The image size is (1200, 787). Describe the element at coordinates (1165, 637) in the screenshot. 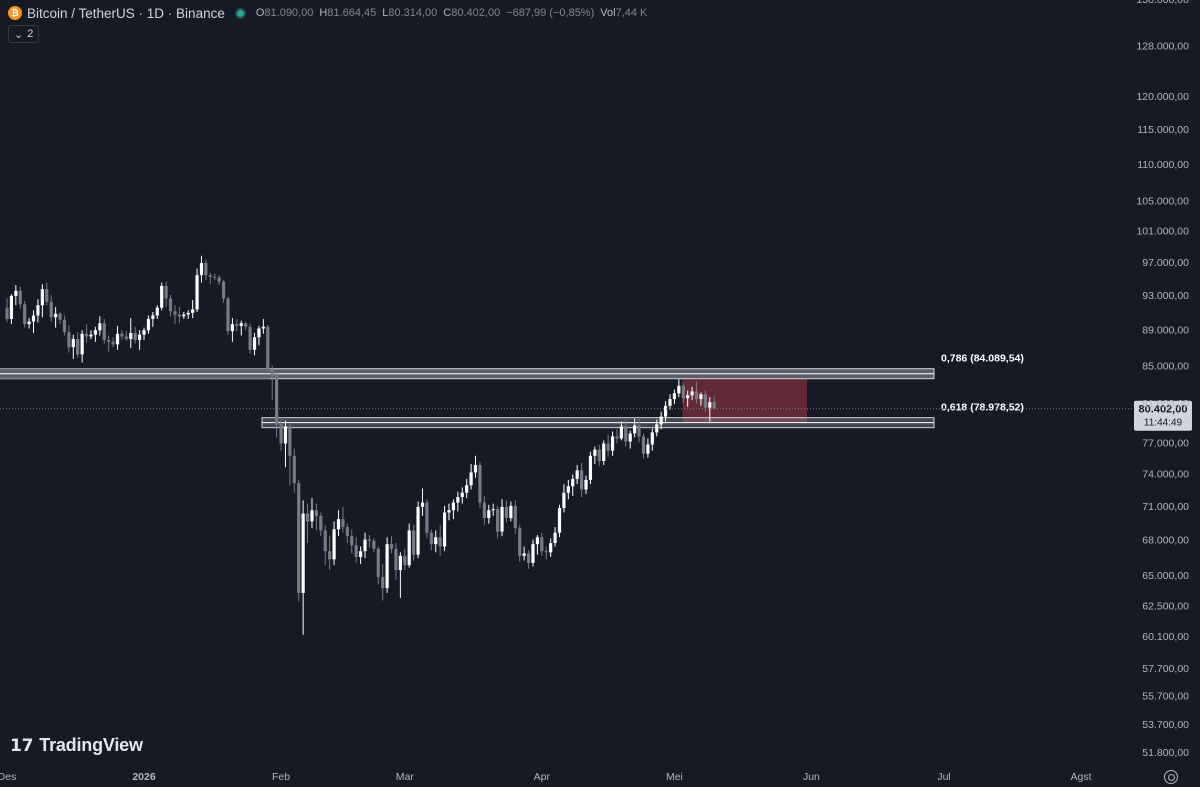

I see `price-tick-label: 60.100,00` at that location.